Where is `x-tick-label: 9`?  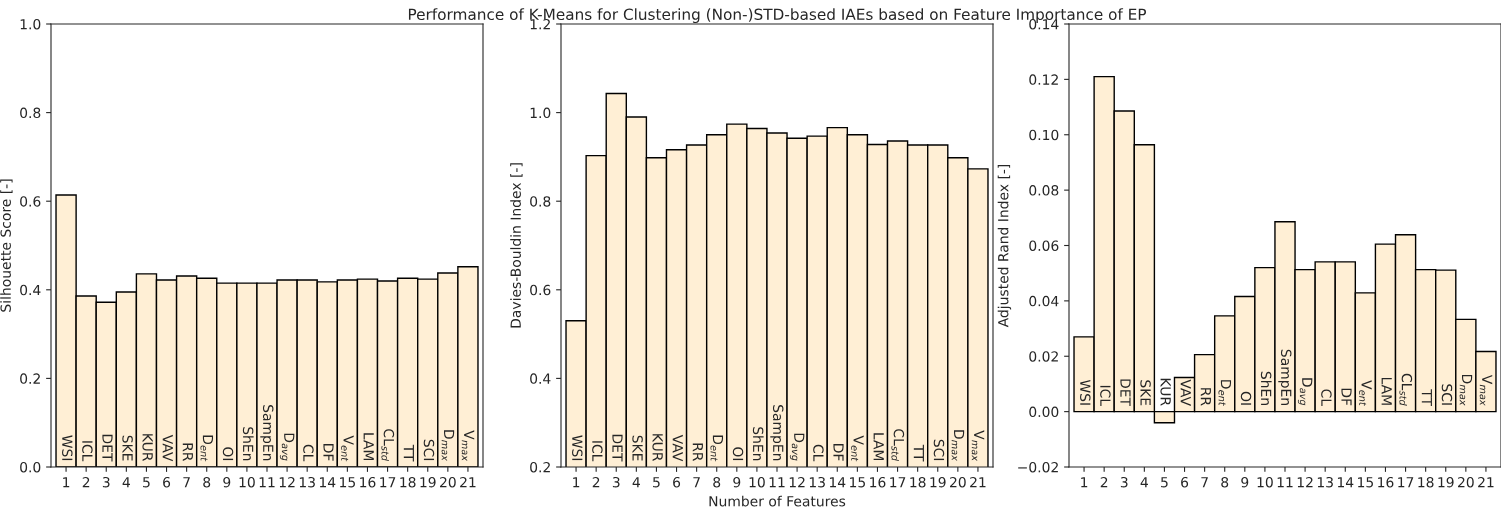
x-tick-label: 9 is located at coordinates (1245, 482).